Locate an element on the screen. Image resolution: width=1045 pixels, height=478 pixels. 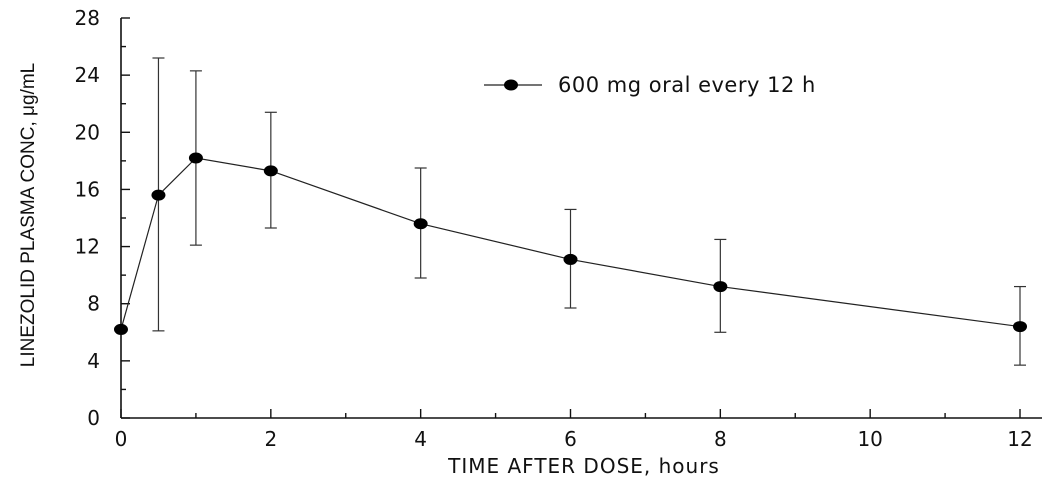
y-tick-label: 20 is located at coordinates (87, 132).